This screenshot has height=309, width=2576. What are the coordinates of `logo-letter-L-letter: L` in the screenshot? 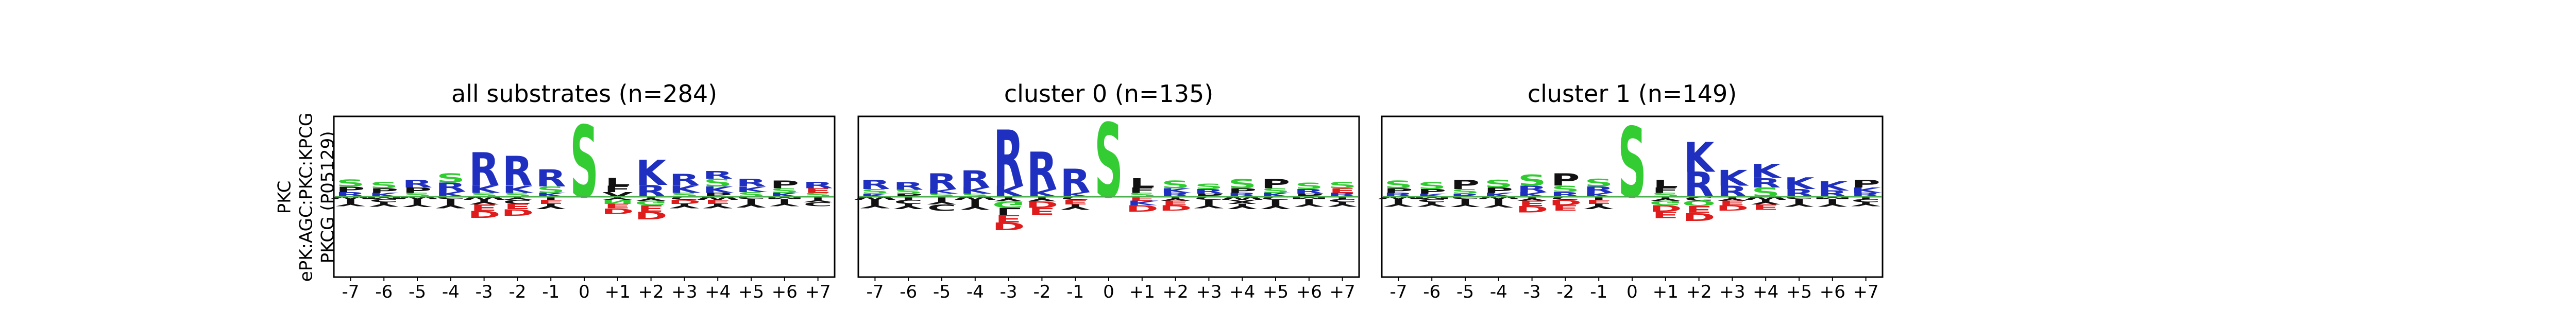 It's located at (1008, 211).